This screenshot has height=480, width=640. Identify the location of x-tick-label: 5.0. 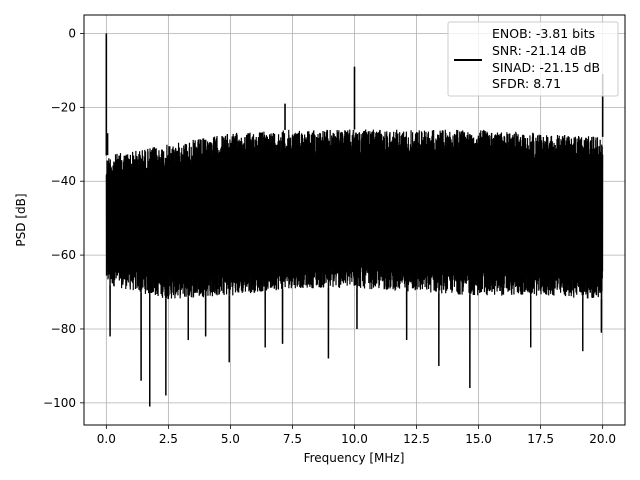
(230, 439).